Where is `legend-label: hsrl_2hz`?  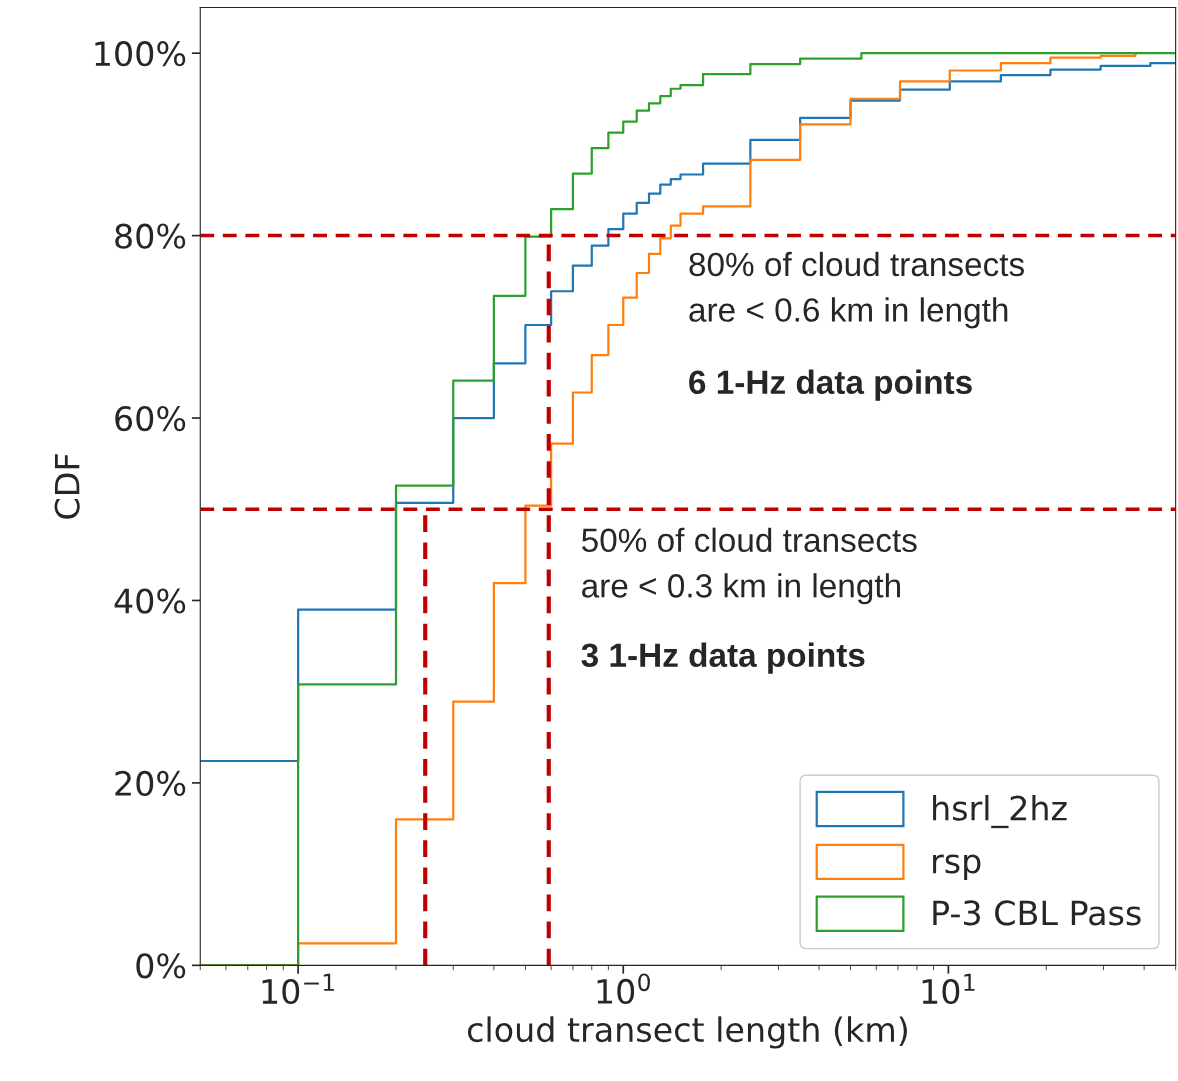 legend-label: hsrl_2hz is located at coordinates (1000, 811).